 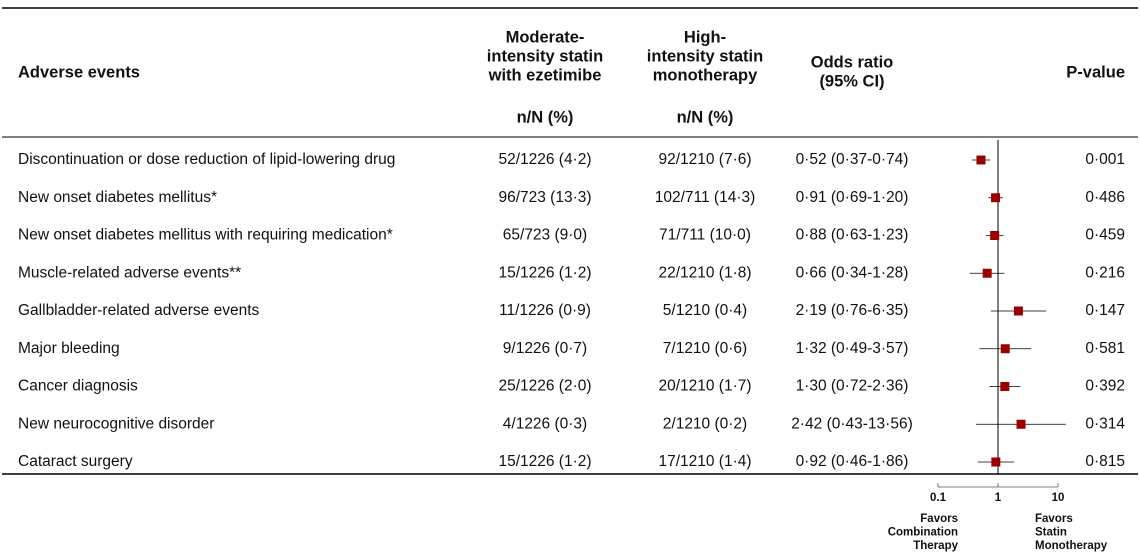 What do you see at coordinates (116, 423) in the screenshot?
I see `event-label: New neurocognitive disorder` at bounding box center [116, 423].